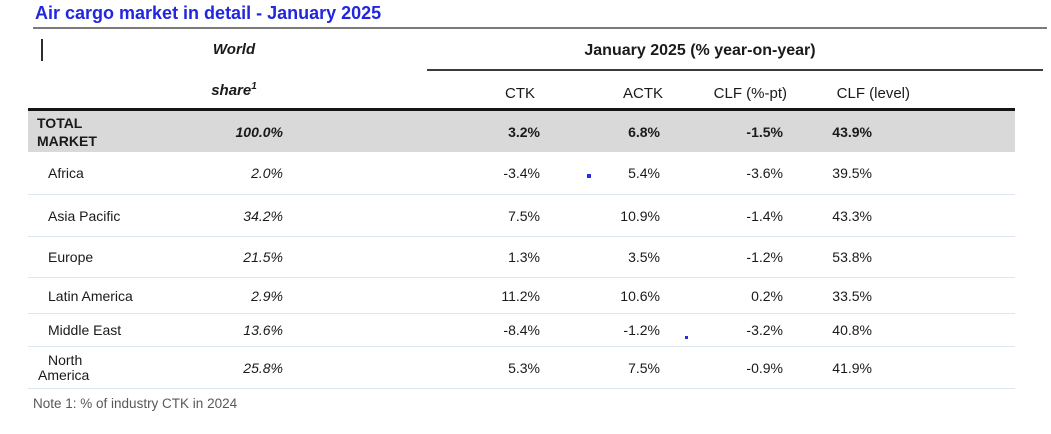  I want to click on footnote-marker: 1, so click(254, 86).